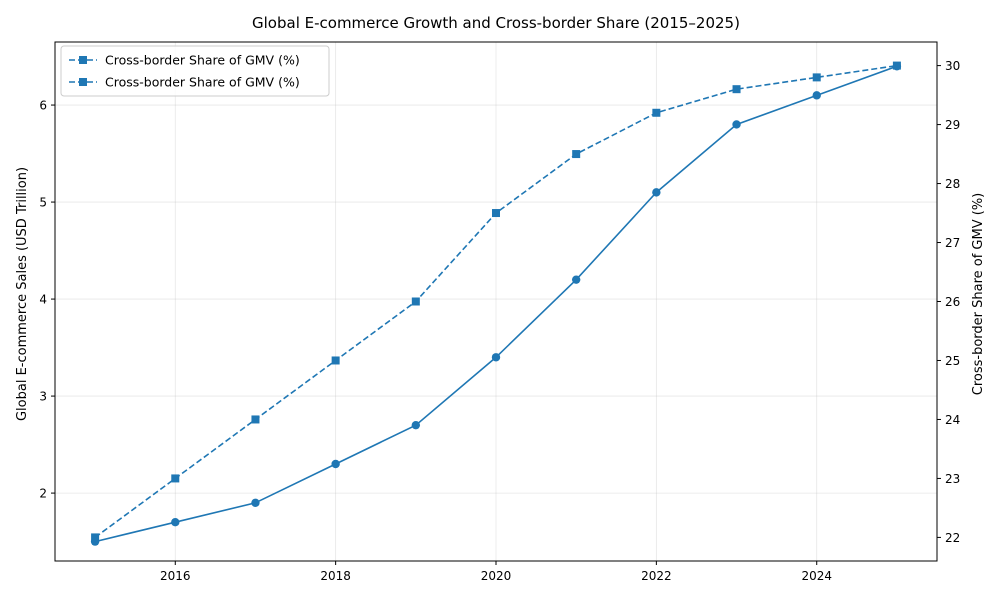 The height and width of the screenshot is (600, 1000). Describe the element at coordinates (952, 538) in the screenshot. I see `y-right-tick-label: 22` at that location.